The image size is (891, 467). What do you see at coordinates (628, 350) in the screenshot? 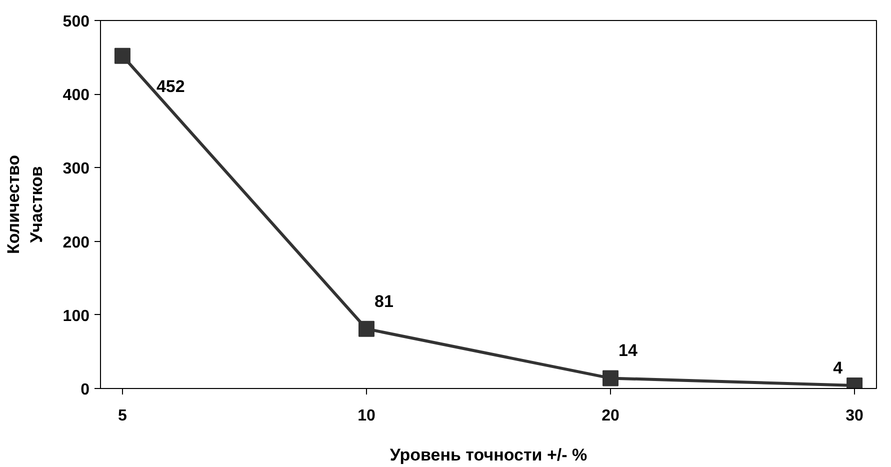
I see `data-label: 14` at bounding box center [628, 350].